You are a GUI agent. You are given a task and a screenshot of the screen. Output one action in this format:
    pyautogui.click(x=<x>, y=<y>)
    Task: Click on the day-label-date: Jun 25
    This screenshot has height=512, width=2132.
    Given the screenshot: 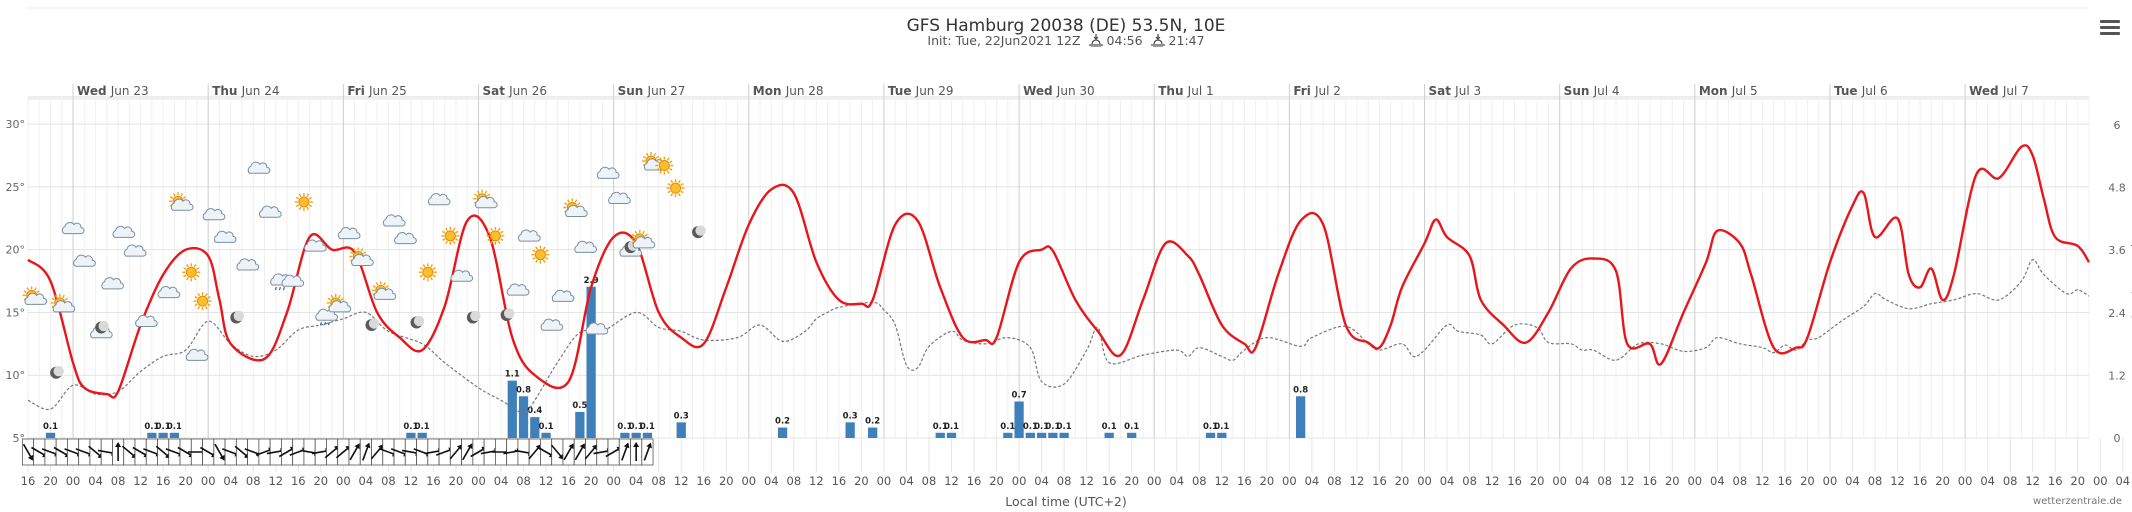 What is the action you would take?
    pyautogui.click(x=387, y=91)
    